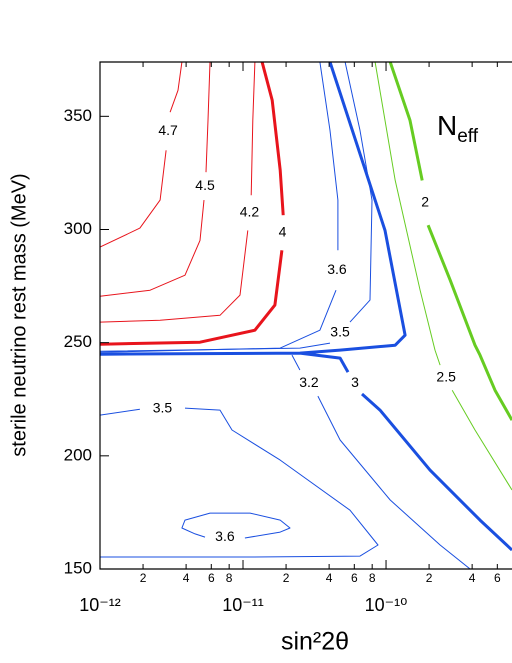 This screenshot has width=512, height=663. What do you see at coordinates (100, 605) in the screenshot?
I see `x-tick-label: 10⁻¹²` at bounding box center [100, 605].